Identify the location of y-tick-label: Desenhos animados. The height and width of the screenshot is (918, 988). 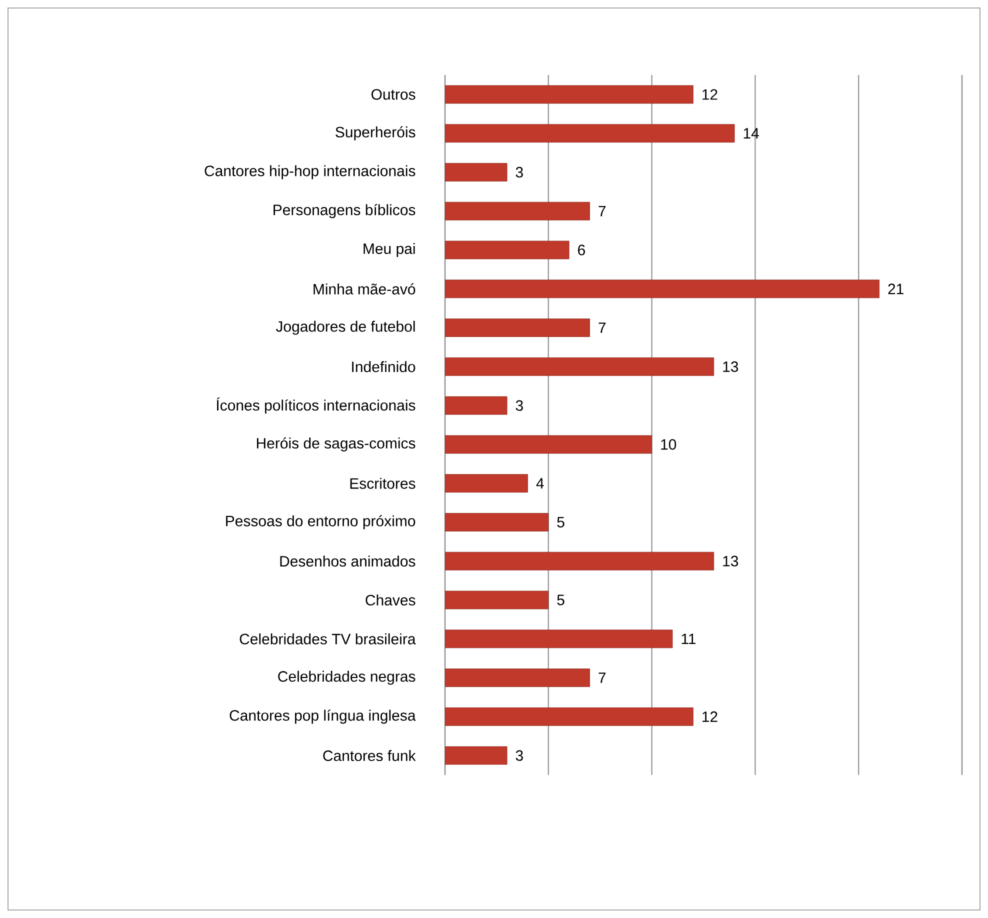
(348, 561).